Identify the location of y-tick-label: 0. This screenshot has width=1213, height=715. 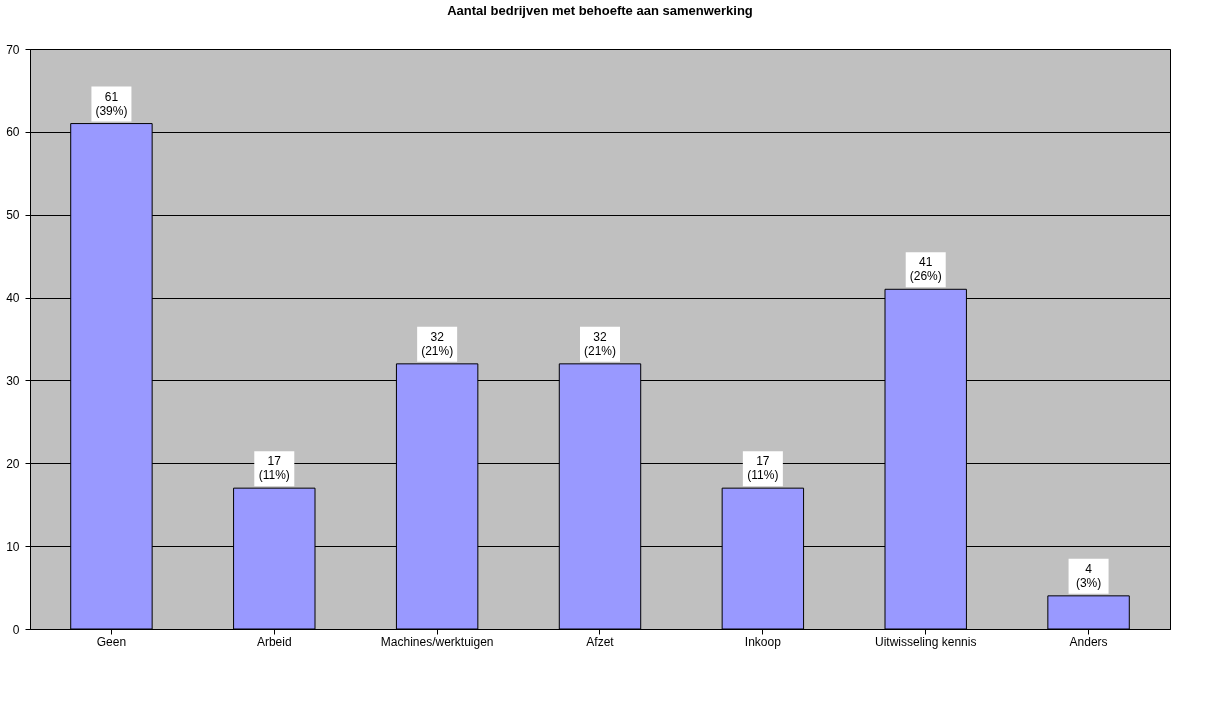
(16, 629).